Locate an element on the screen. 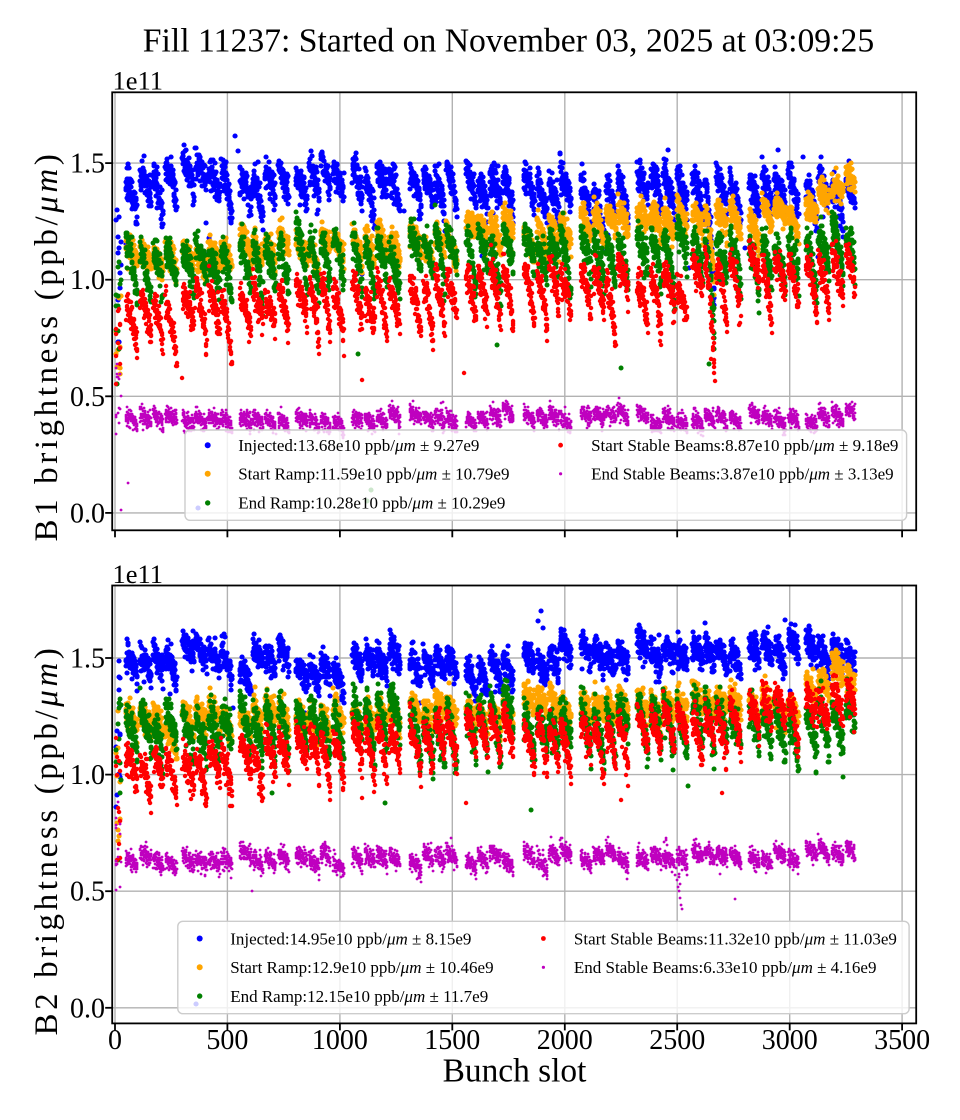 Image resolution: width=960 pixels, height=1120 pixels. svg-text:End Ramp:12.15e10 ppb/μm ± 11.: End Ramp:12.15e10 ppb/μm ± 11.7e9 is located at coordinates (359, 996).